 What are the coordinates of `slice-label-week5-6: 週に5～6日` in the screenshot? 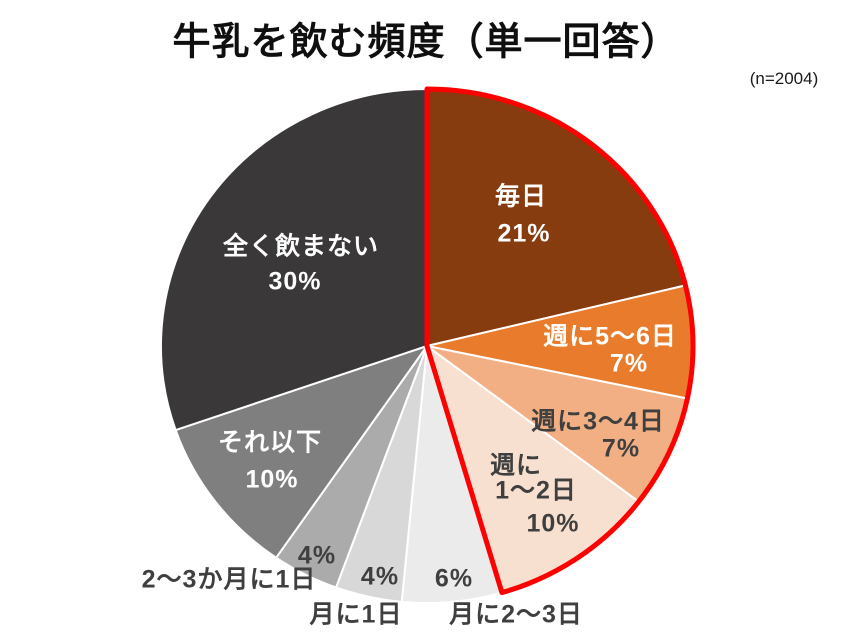 It's located at (610, 336).